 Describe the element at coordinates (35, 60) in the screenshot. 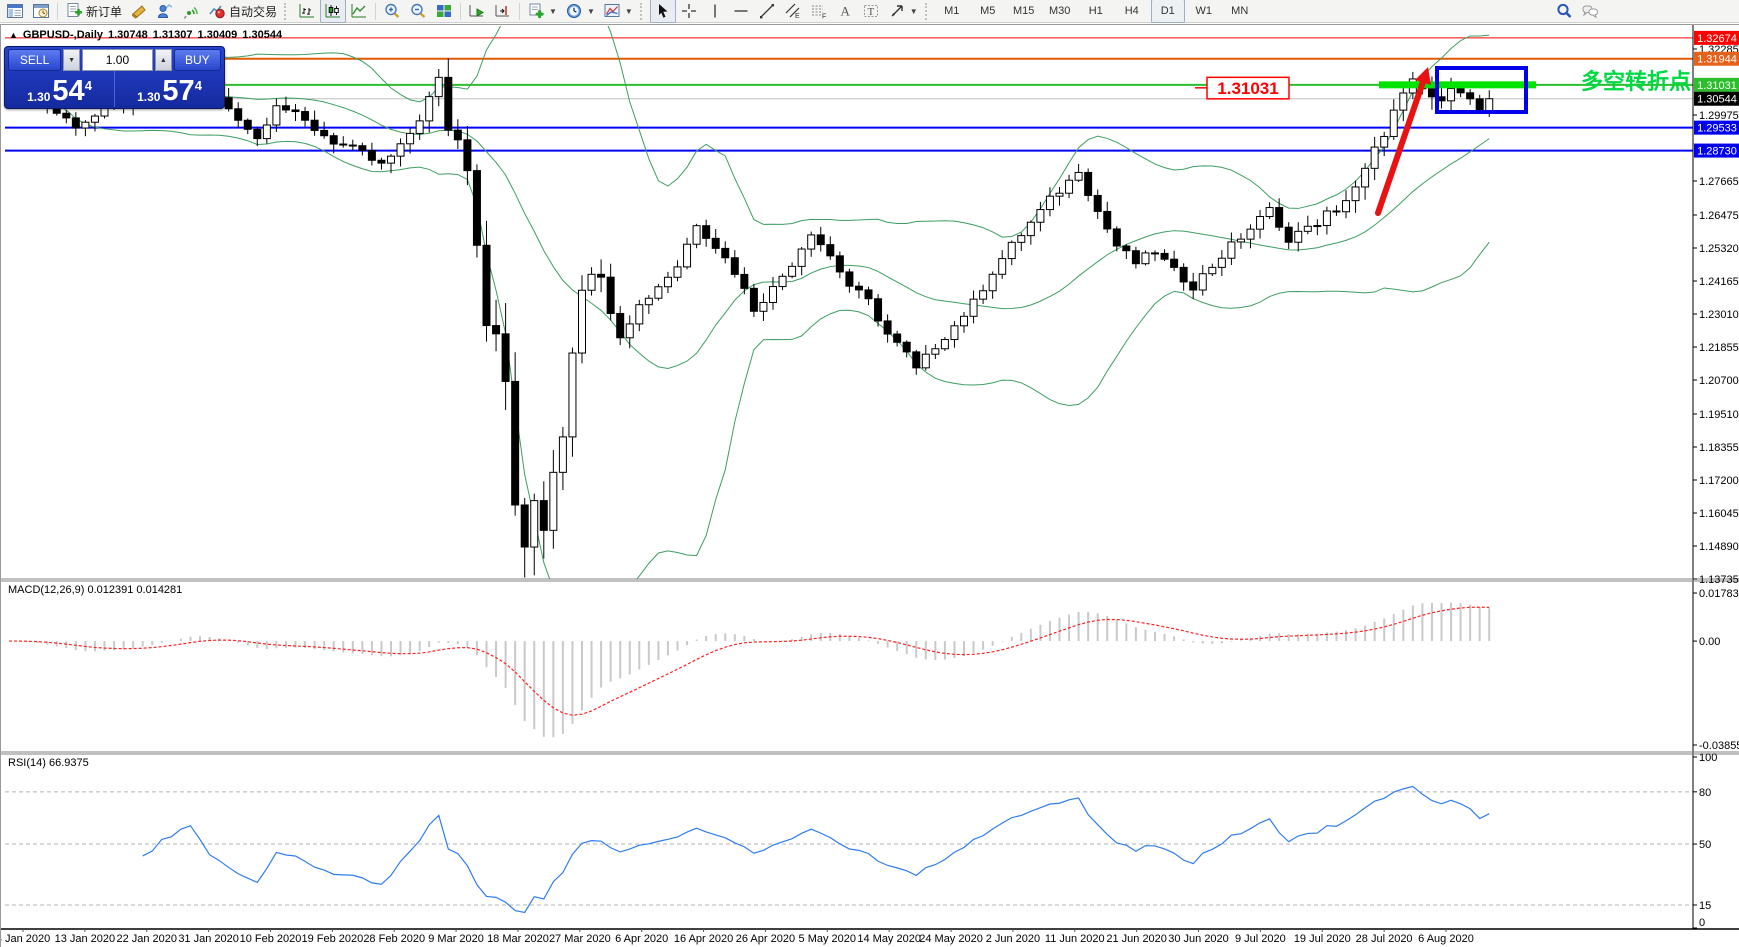

I see `sell-button: SELL` at that location.